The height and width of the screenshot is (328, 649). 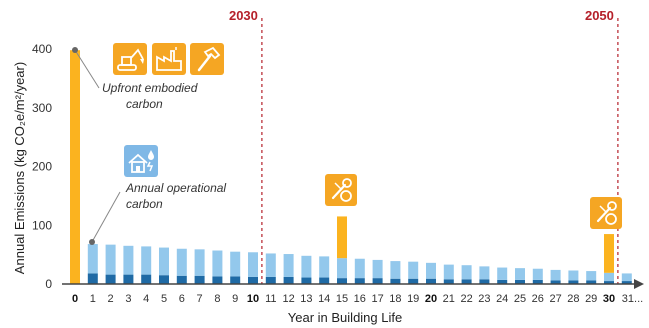 What do you see at coordinates (591, 299) in the screenshot?
I see `x-tick-label: 29` at bounding box center [591, 299].